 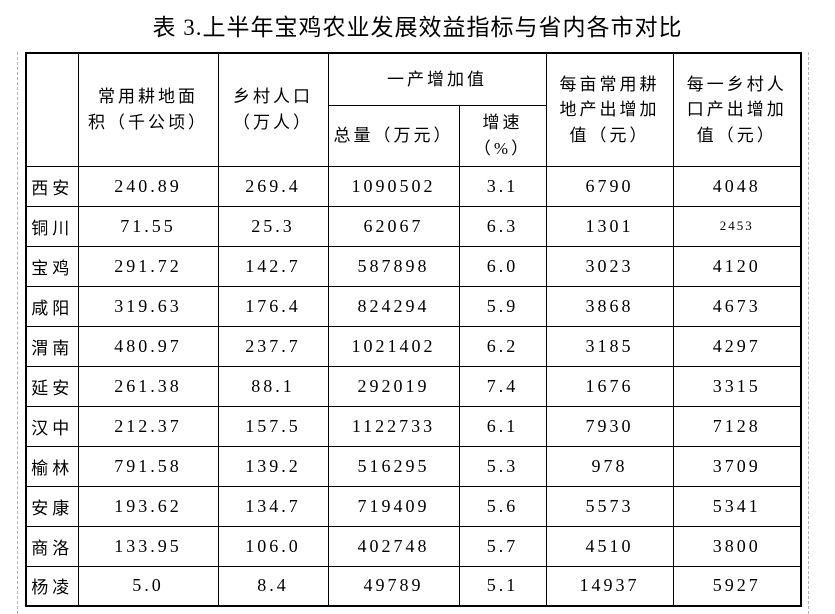 What do you see at coordinates (148, 226) in the screenshot?
I see `cell-land-area: 71.55` at bounding box center [148, 226].